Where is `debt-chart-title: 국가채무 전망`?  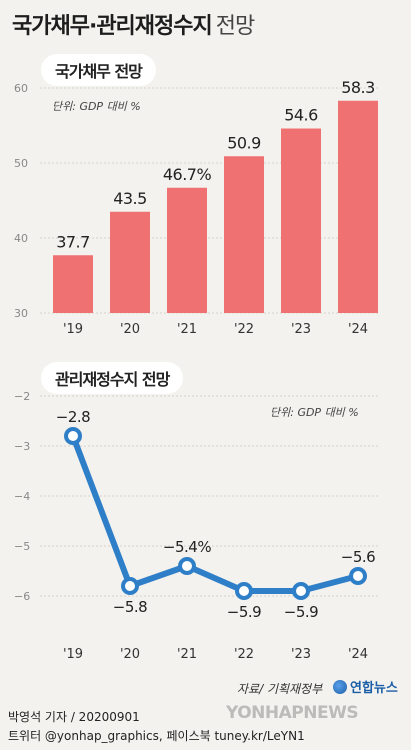 debt-chart-title: 국가채무 전망 is located at coordinates (98, 70).